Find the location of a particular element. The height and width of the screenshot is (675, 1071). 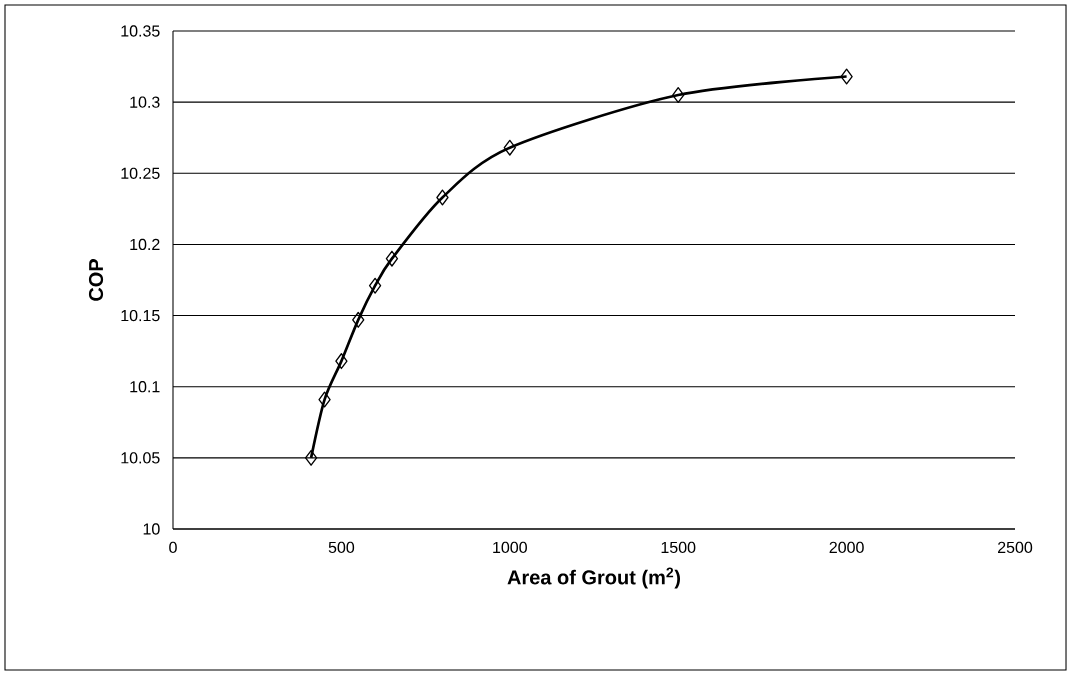

y-tick-label: 10.2 is located at coordinates (145, 244).